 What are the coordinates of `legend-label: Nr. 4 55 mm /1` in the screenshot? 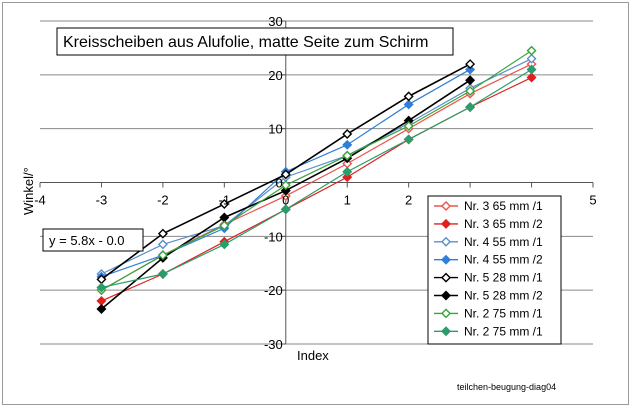 It's located at (503, 242).